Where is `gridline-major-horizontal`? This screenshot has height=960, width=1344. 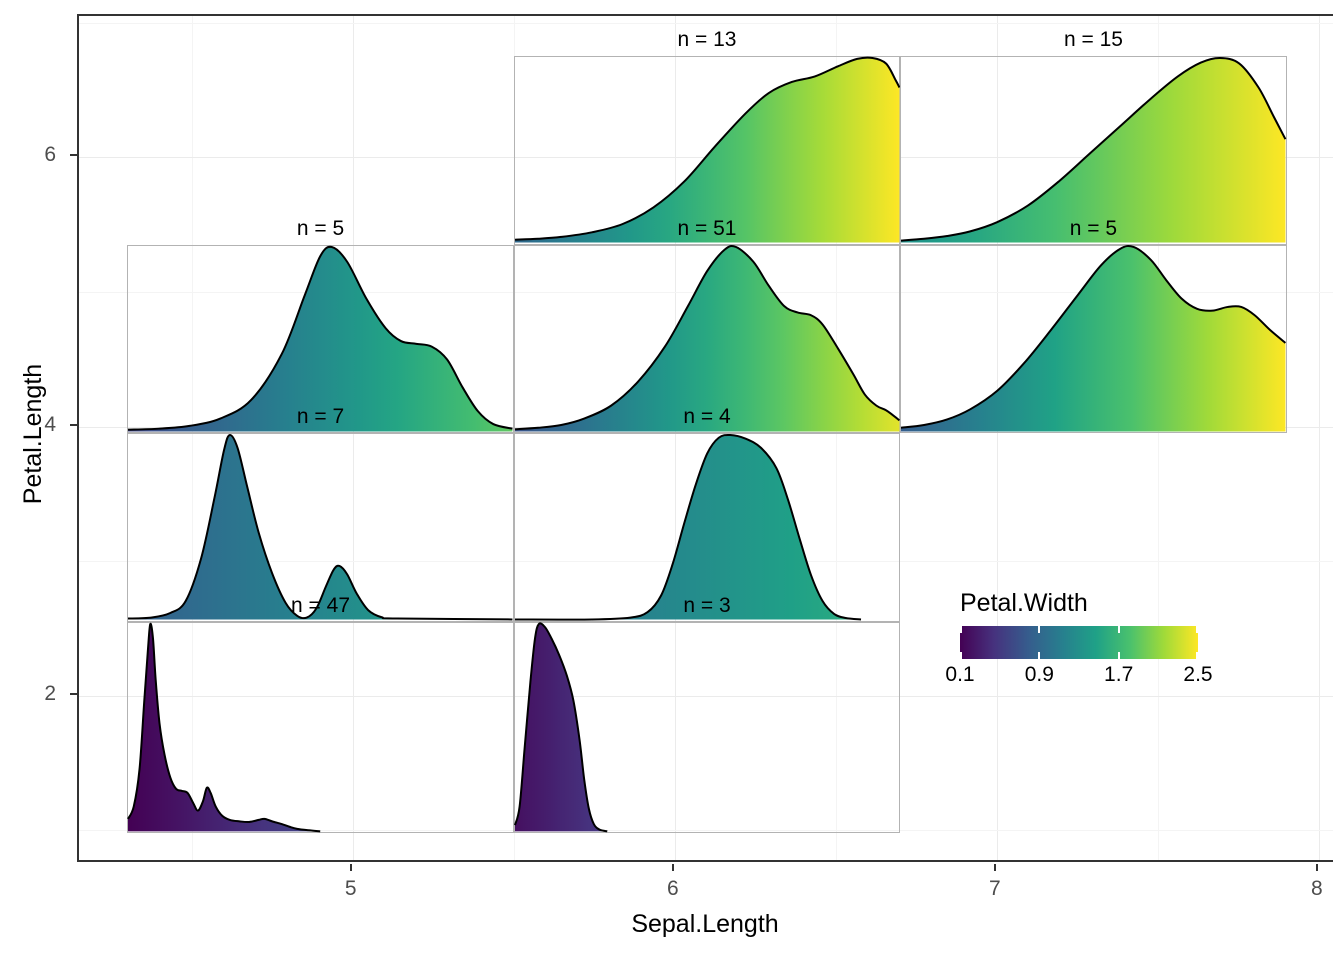 gridline-major-horizontal is located at coordinates (706, 696).